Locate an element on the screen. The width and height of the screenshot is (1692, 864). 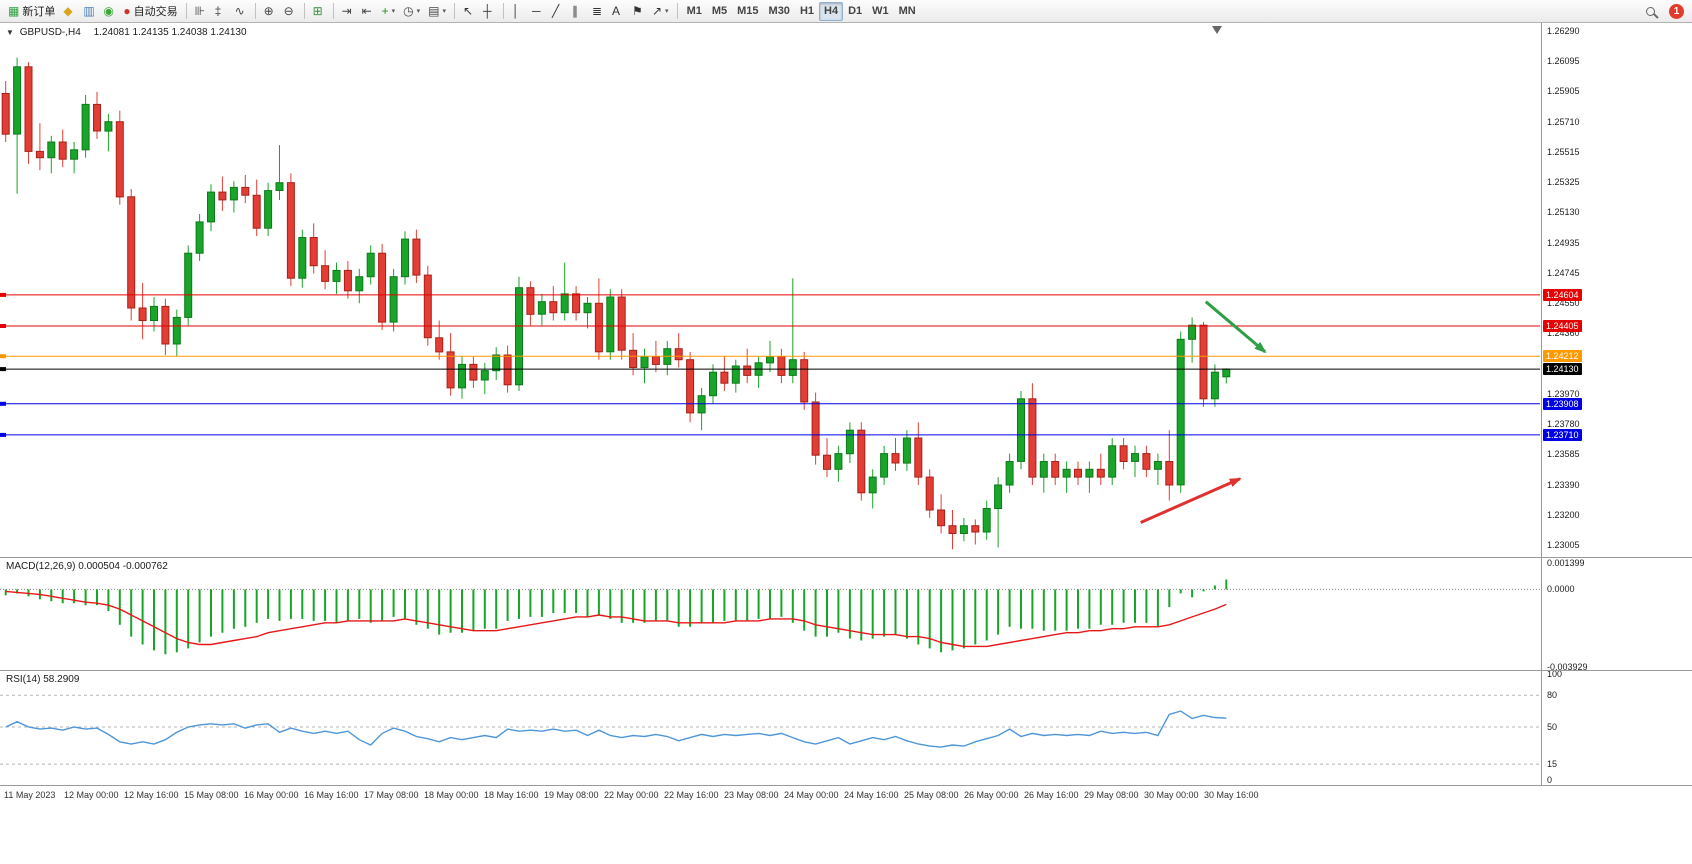
candlestick-chart-button: ‡ is located at coordinates (221, 11).